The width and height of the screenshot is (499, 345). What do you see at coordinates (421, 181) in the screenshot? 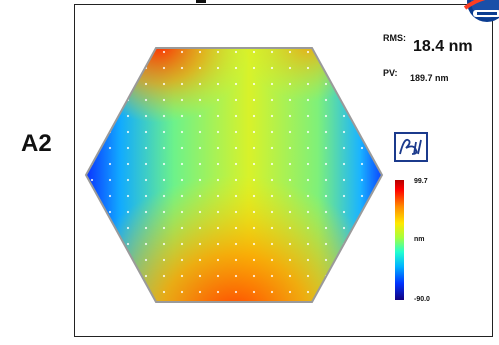
I see `colorbar-max-label: 99.7` at bounding box center [421, 181].